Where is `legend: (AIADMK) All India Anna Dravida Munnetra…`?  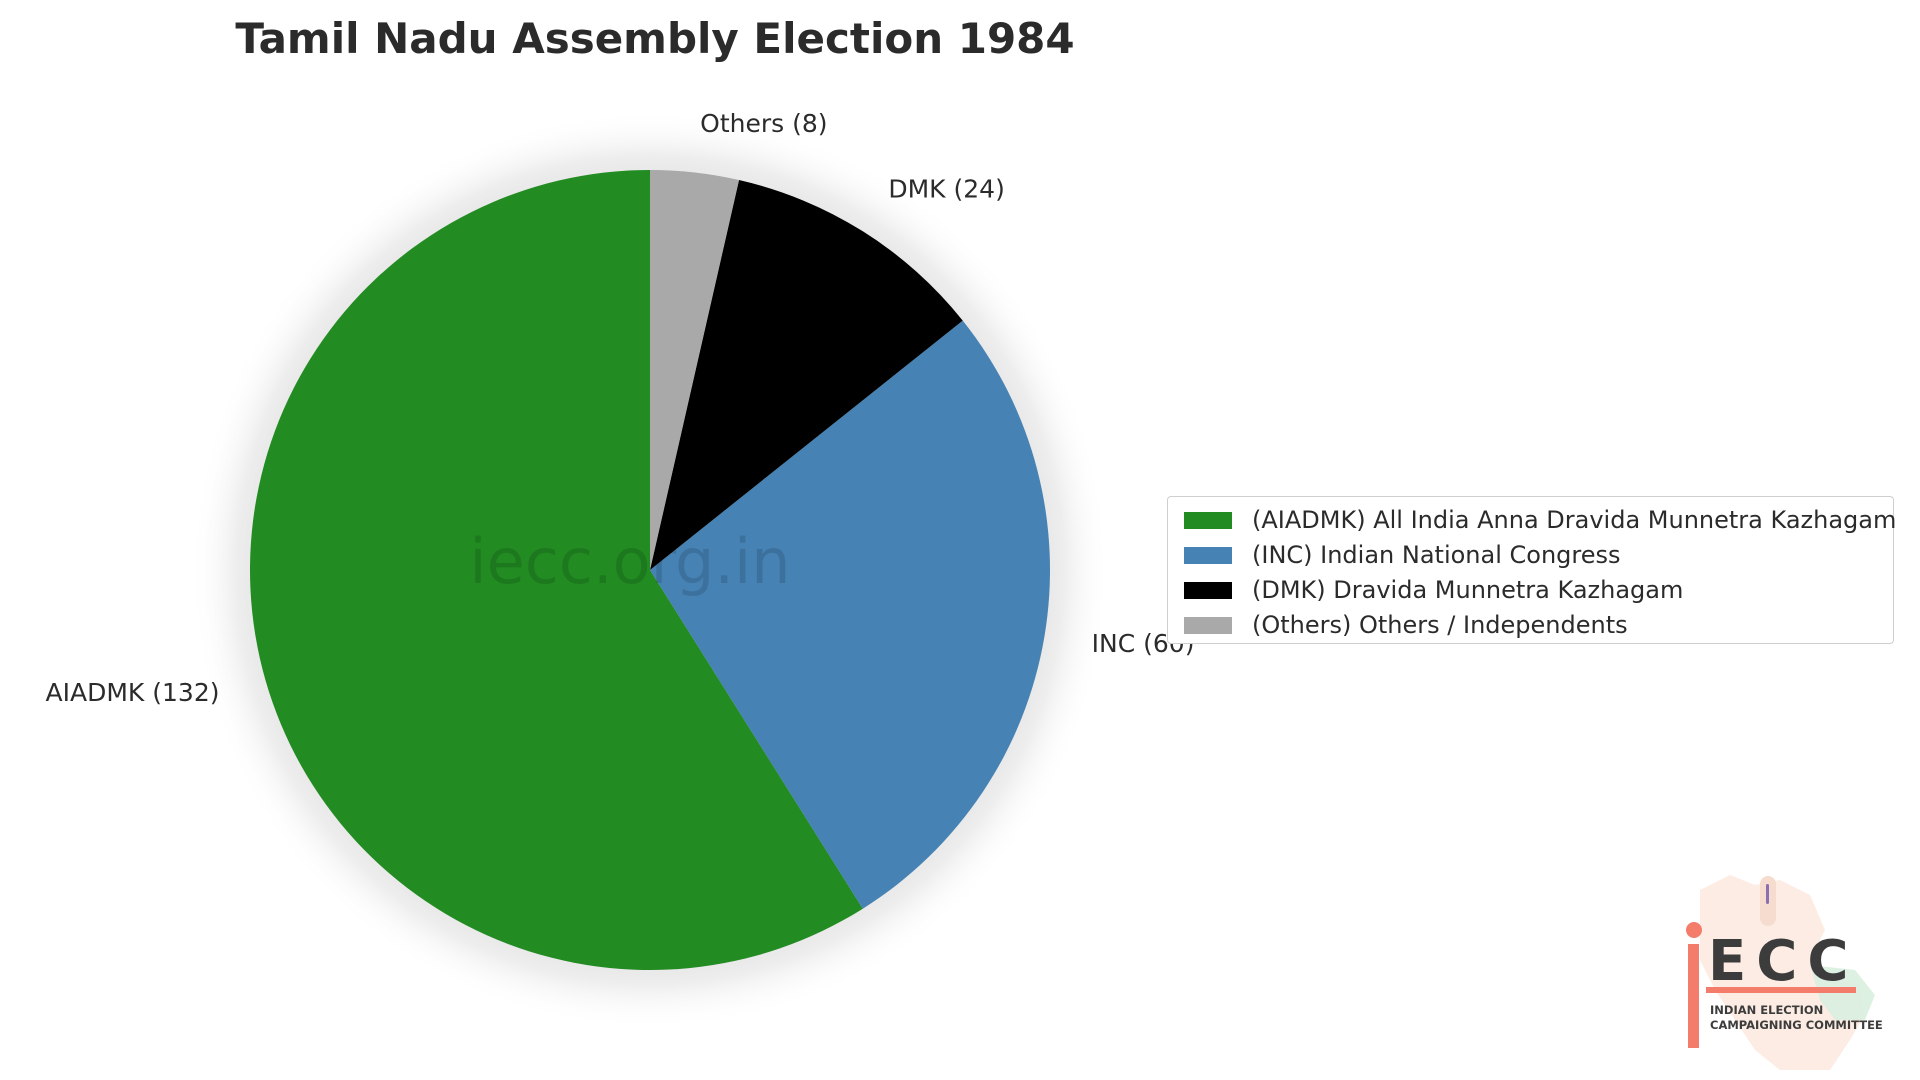
legend: (AIADMK) All India Anna Dravida Munnetra… is located at coordinates (1531, 570).